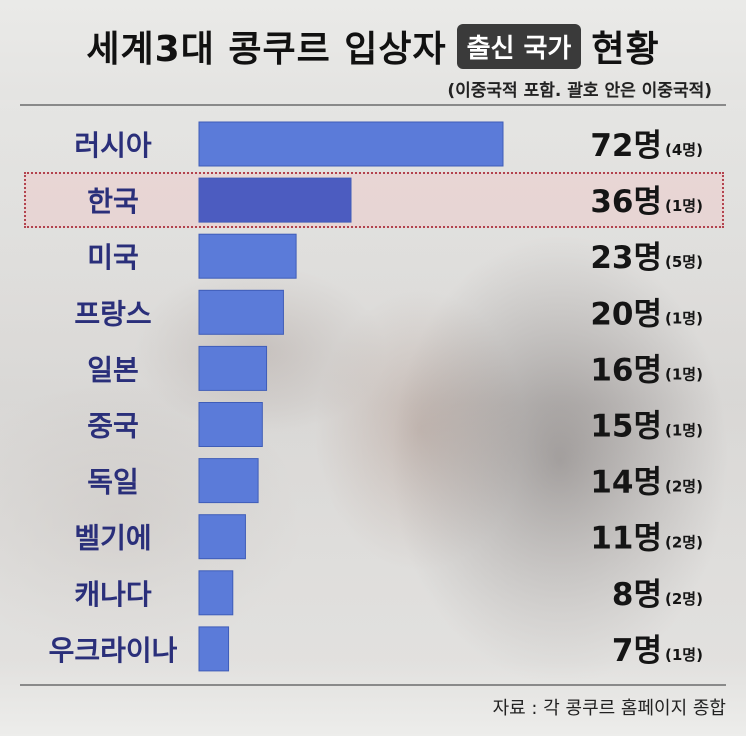 The width and height of the screenshot is (746, 736). What do you see at coordinates (626, 539) in the screenshot?
I see `value-label: 11명` at bounding box center [626, 539].